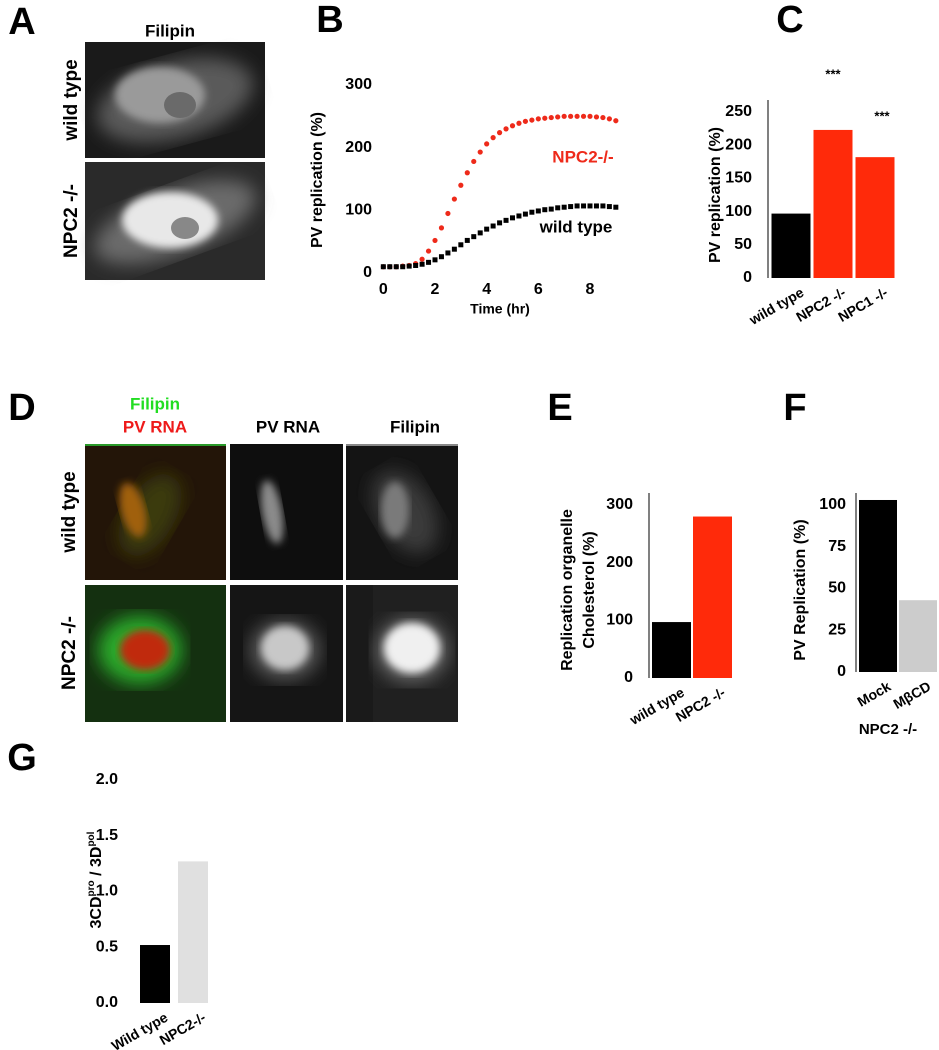  Describe the element at coordinates (435, 289) in the screenshot. I see `x-tick-label: 2` at that location.